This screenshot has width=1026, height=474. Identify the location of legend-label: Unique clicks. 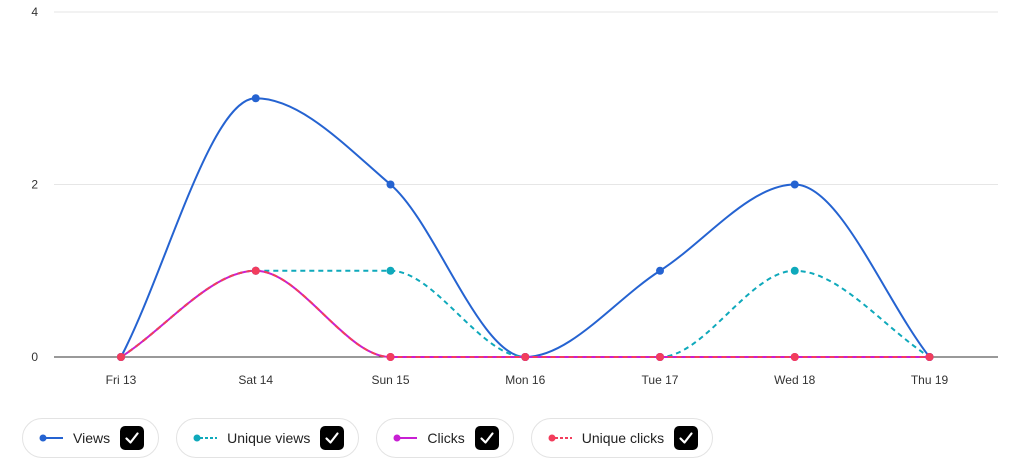
(623, 438).